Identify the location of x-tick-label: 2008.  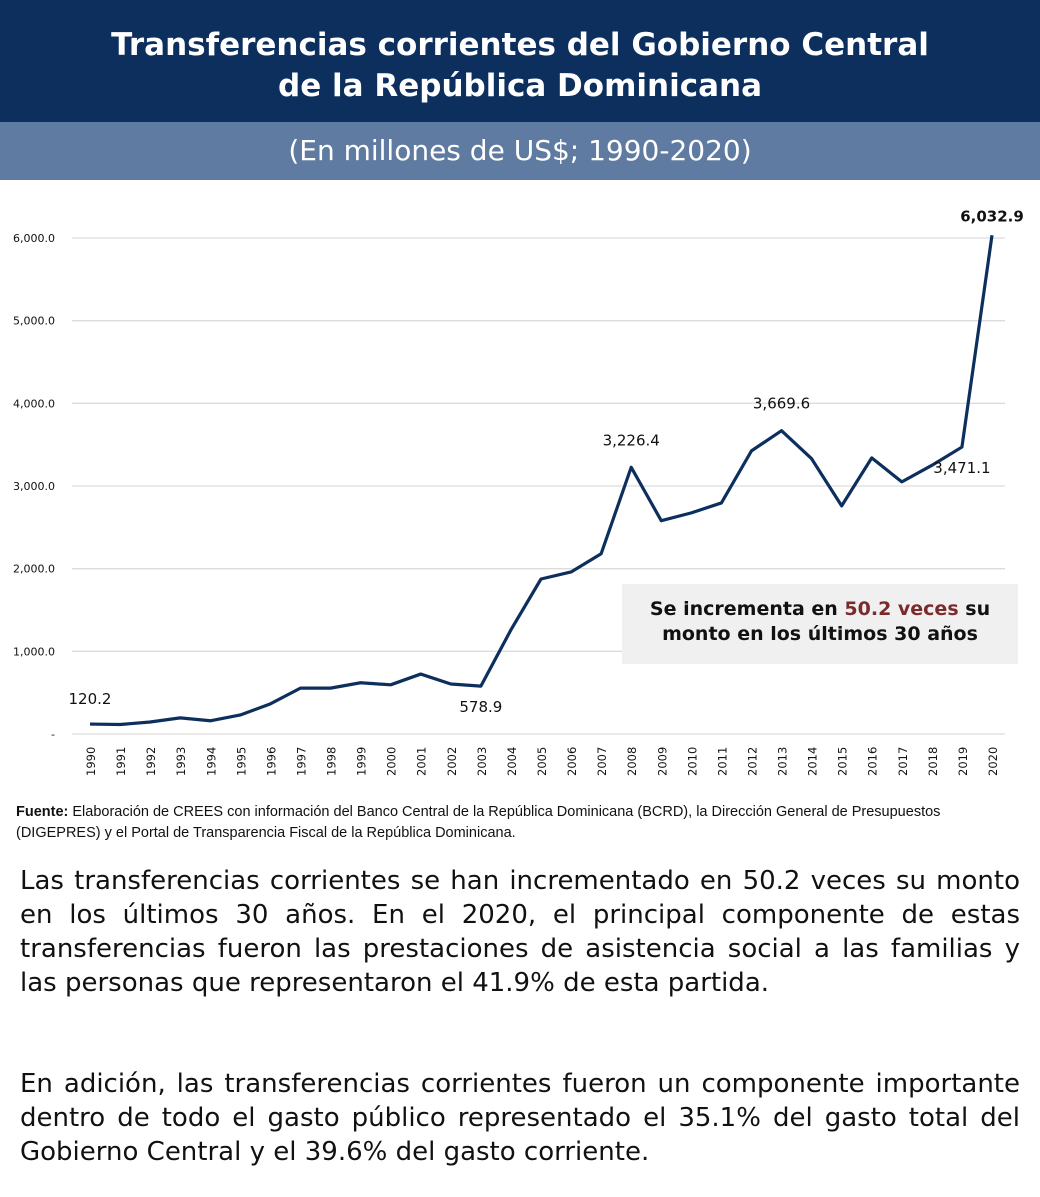
(632, 761).